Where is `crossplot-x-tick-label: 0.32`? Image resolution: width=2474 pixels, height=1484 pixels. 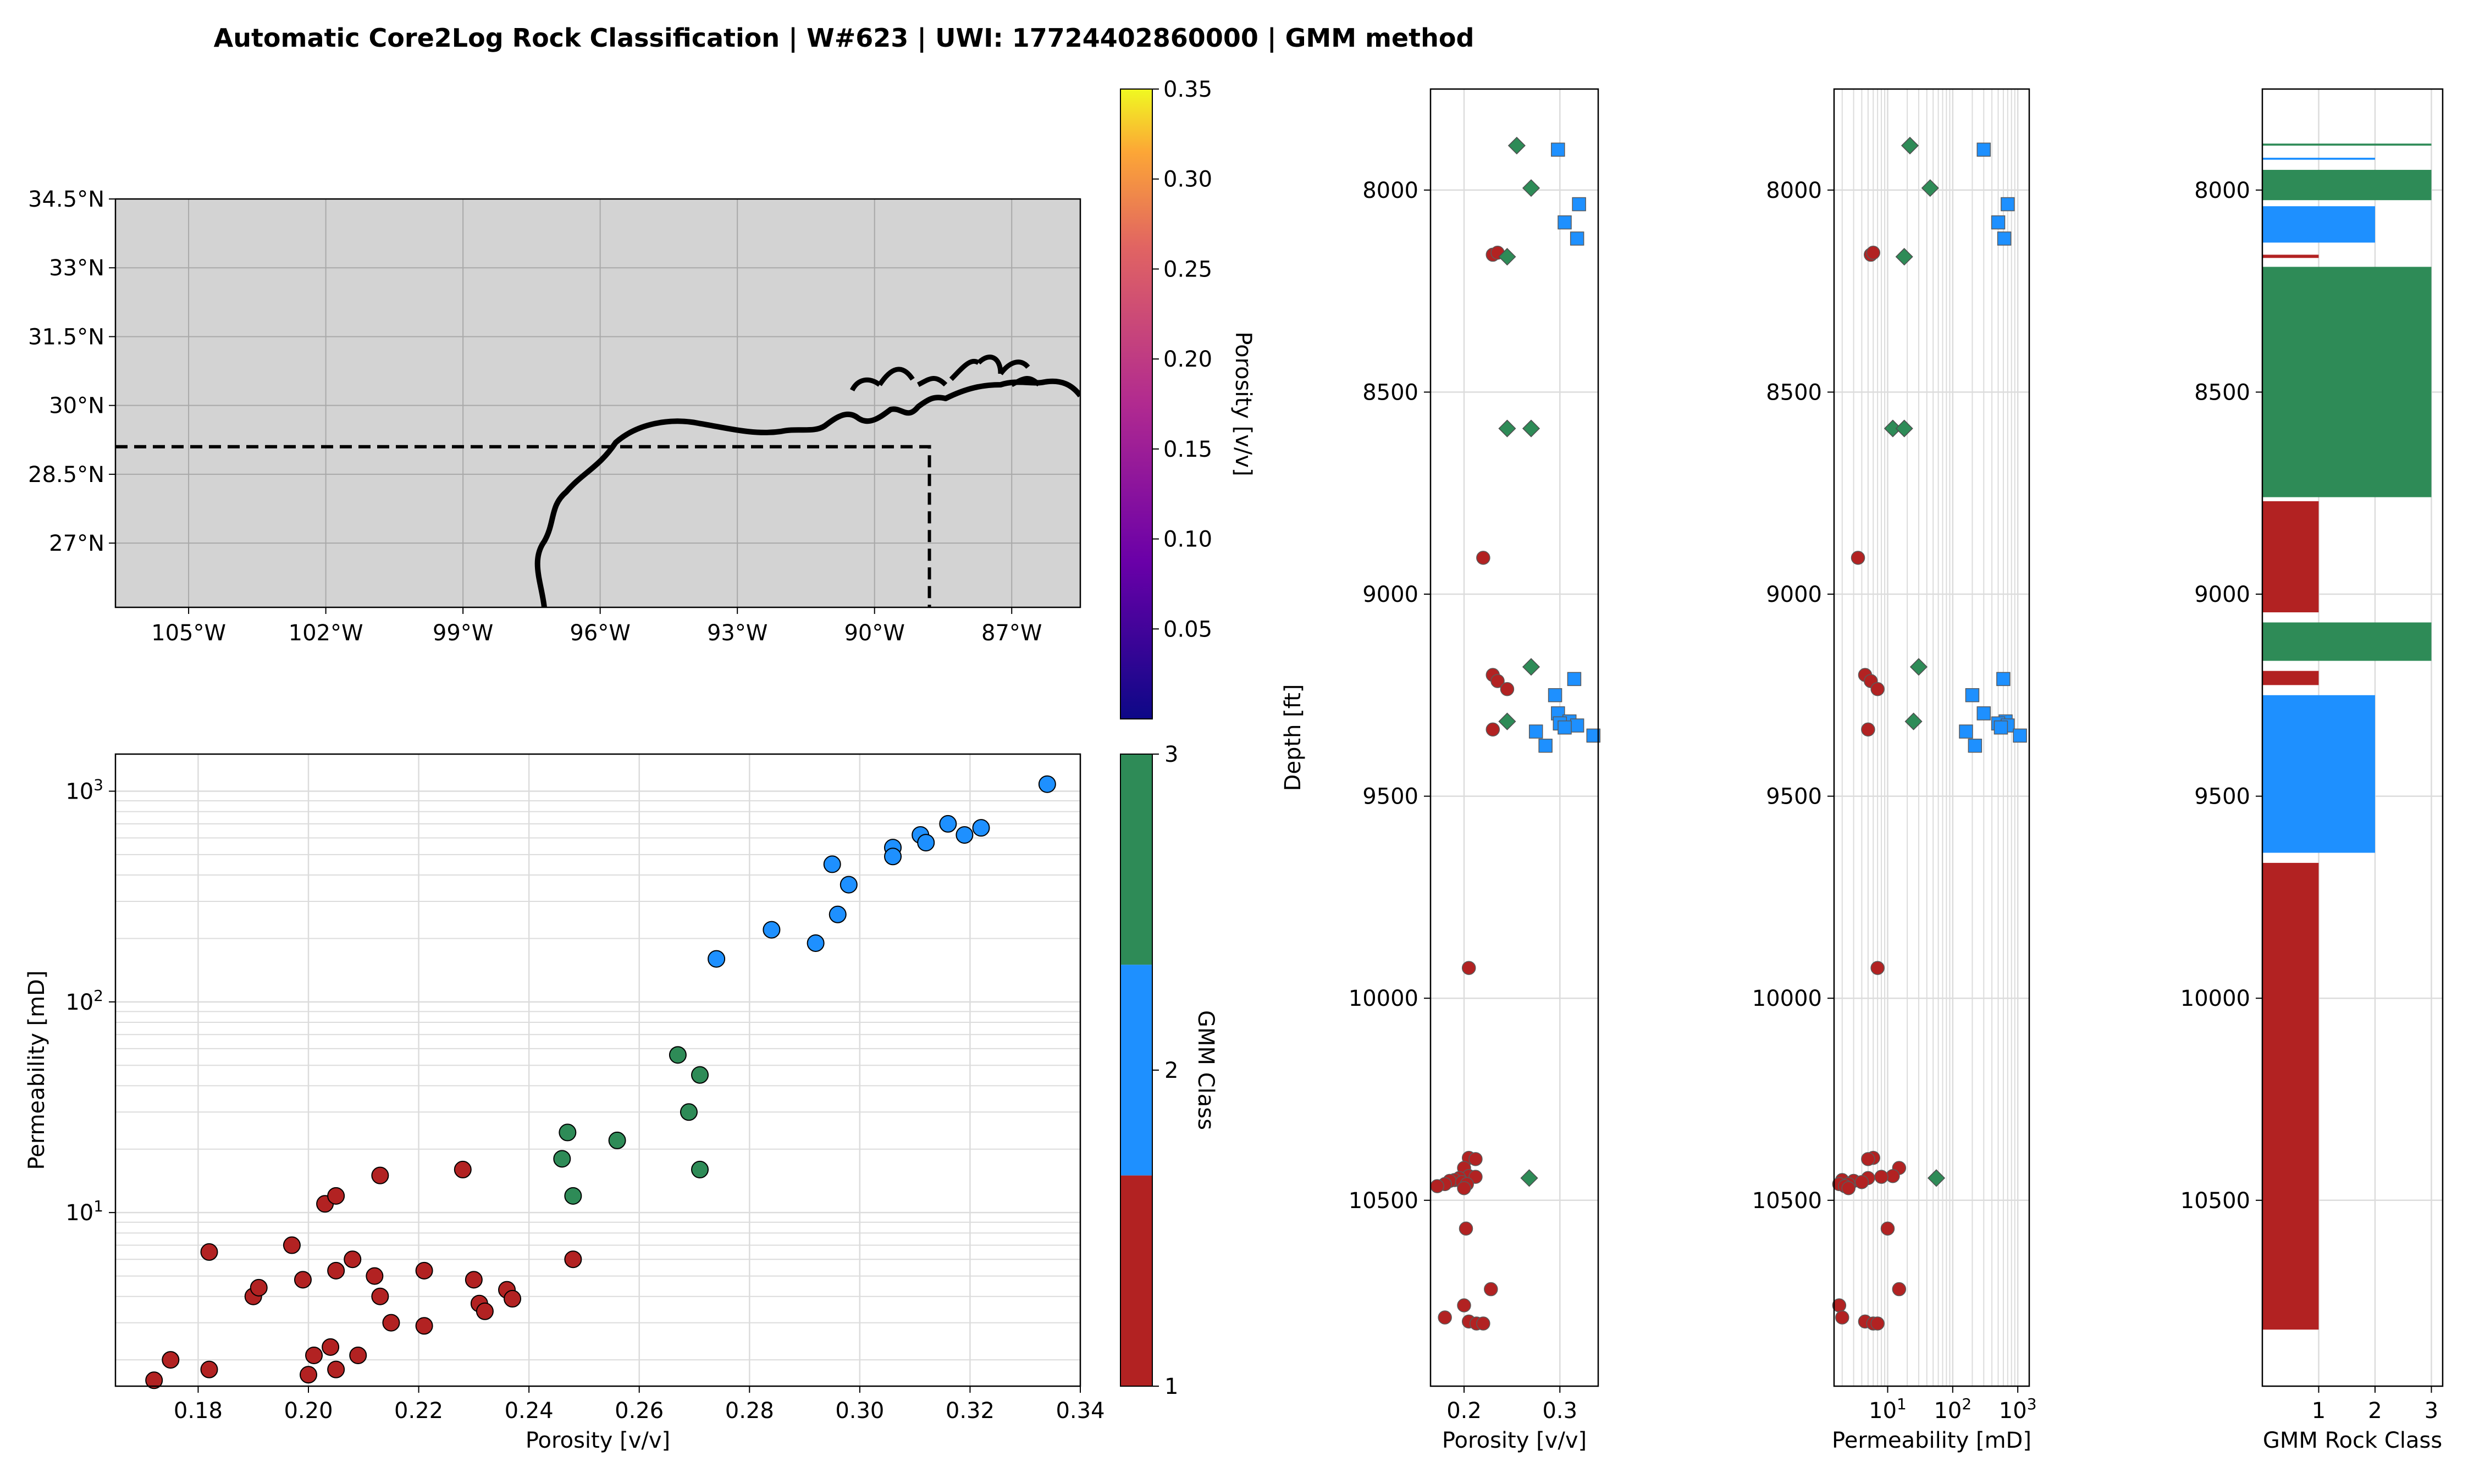 crossplot-x-tick-label: 0.32 is located at coordinates (971, 1411).